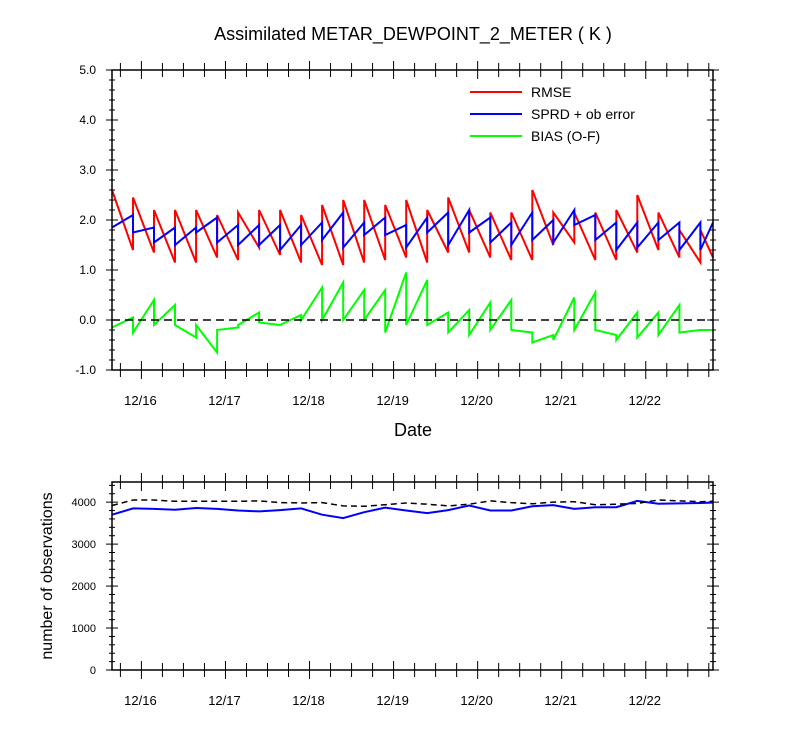 This screenshot has width=800, height=750. Describe the element at coordinates (84, 503) in the screenshot. I see `y-tick-label: 4000` at that location.